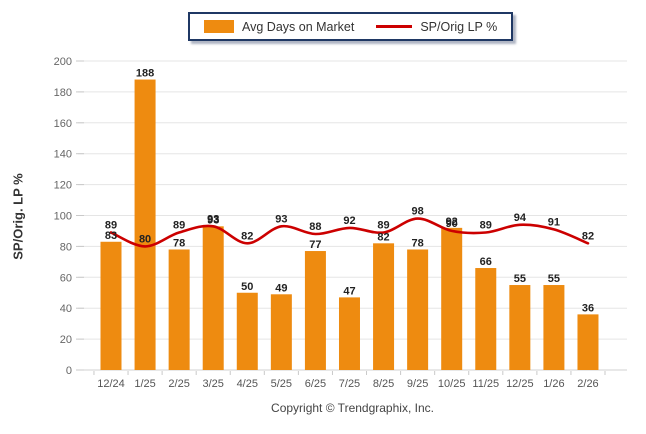  What do you see at coordinates (63, 124) in the screenshot?
I see `y-tick-label: 160` at bounding box center [63, 124].